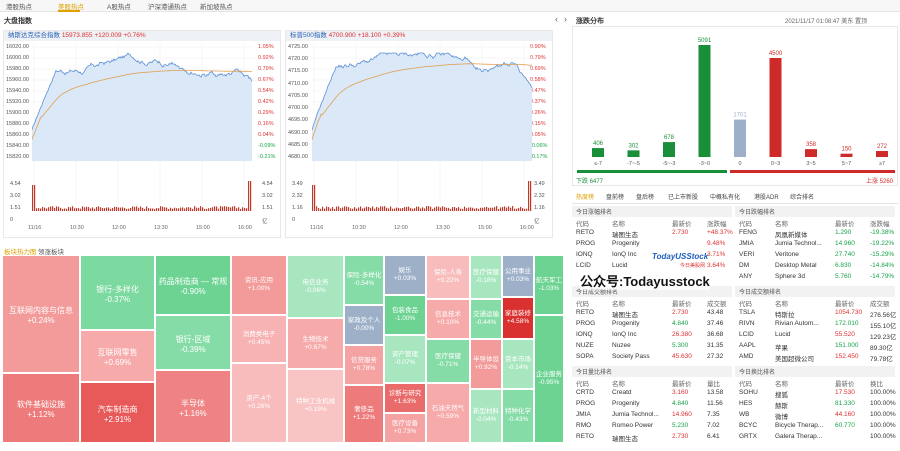 The width and height of the screenshot is (900, 451). I want to click on volume-tick-label: 1.16, so click(539, 208).